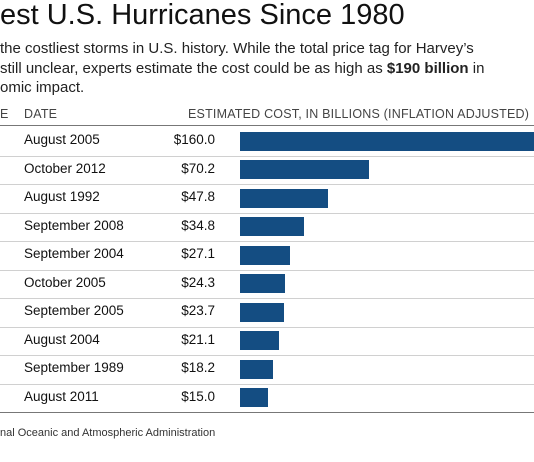  Describe the element at coordinates (61, 396) in the screenshot. I see `row-date-label: August 2011` at that location.